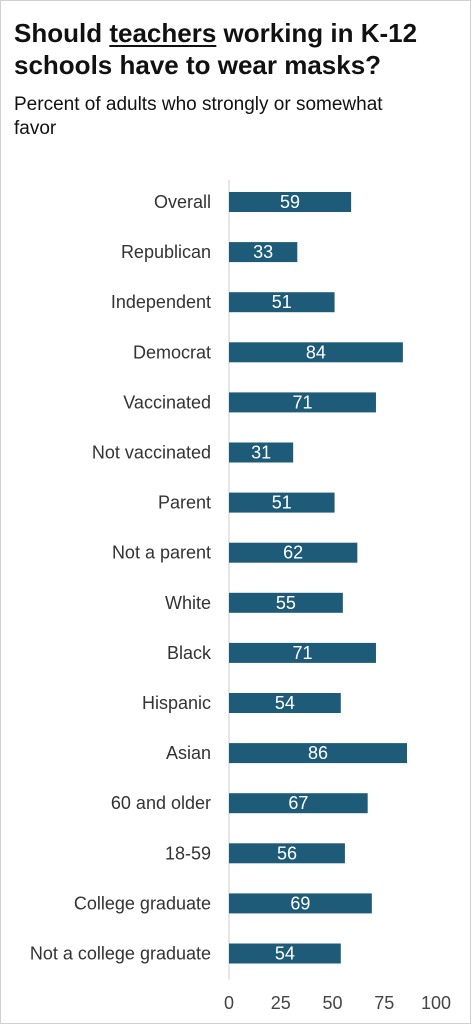 This screenshot has height=1024, width=471. What do you see at coordinates (281, 1003) in the screenshot?
I see `x-tick-label: 25` at bounding box center [281, 1003].